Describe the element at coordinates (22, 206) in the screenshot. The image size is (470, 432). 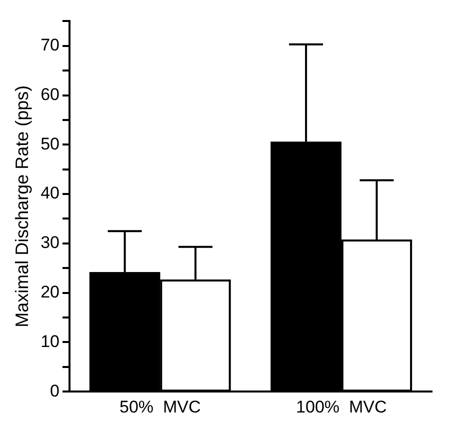
I see `y-axis-title: Maximal Discharge Rate (pps)` at that location.